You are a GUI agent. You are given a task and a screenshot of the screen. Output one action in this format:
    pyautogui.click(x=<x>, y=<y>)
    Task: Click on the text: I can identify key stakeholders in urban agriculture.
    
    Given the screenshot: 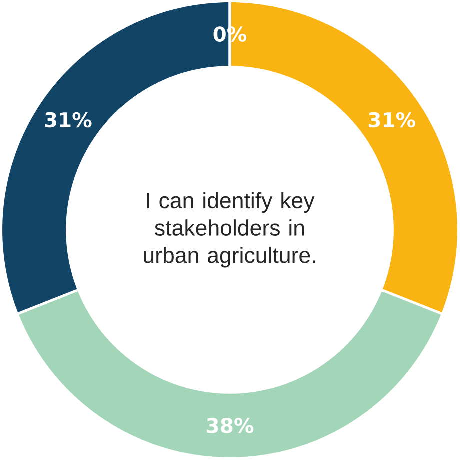 What is the action you would take?
    pyautogui.click(x=230, y=230)
    